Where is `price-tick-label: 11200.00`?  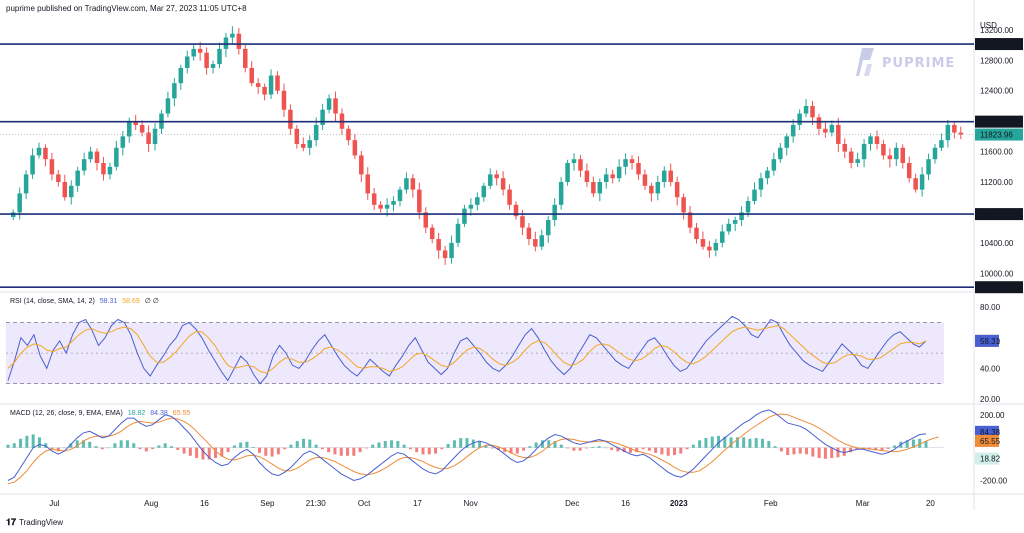 price-tick-label: 11200.00 is located at coordinates (996, 182).